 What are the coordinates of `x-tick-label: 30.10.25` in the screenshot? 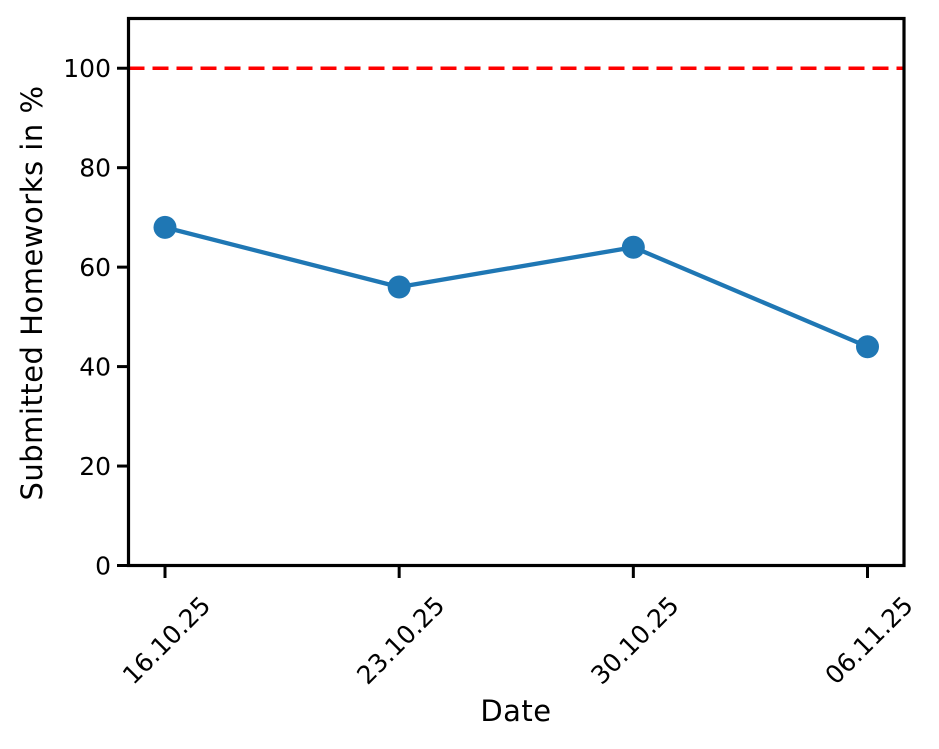 It's located at (634, 640).